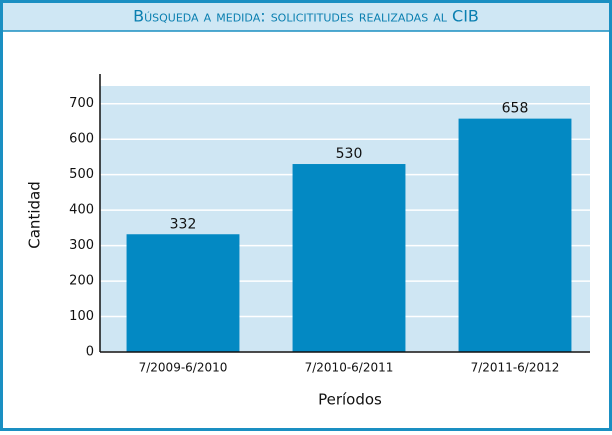 This screenshot has height=435, width=612. What do you see at coordinates (183, 368) in the screenshot?
I see `x-tick-label: 7/2009-6/2010` at bounding box center [183, 368].